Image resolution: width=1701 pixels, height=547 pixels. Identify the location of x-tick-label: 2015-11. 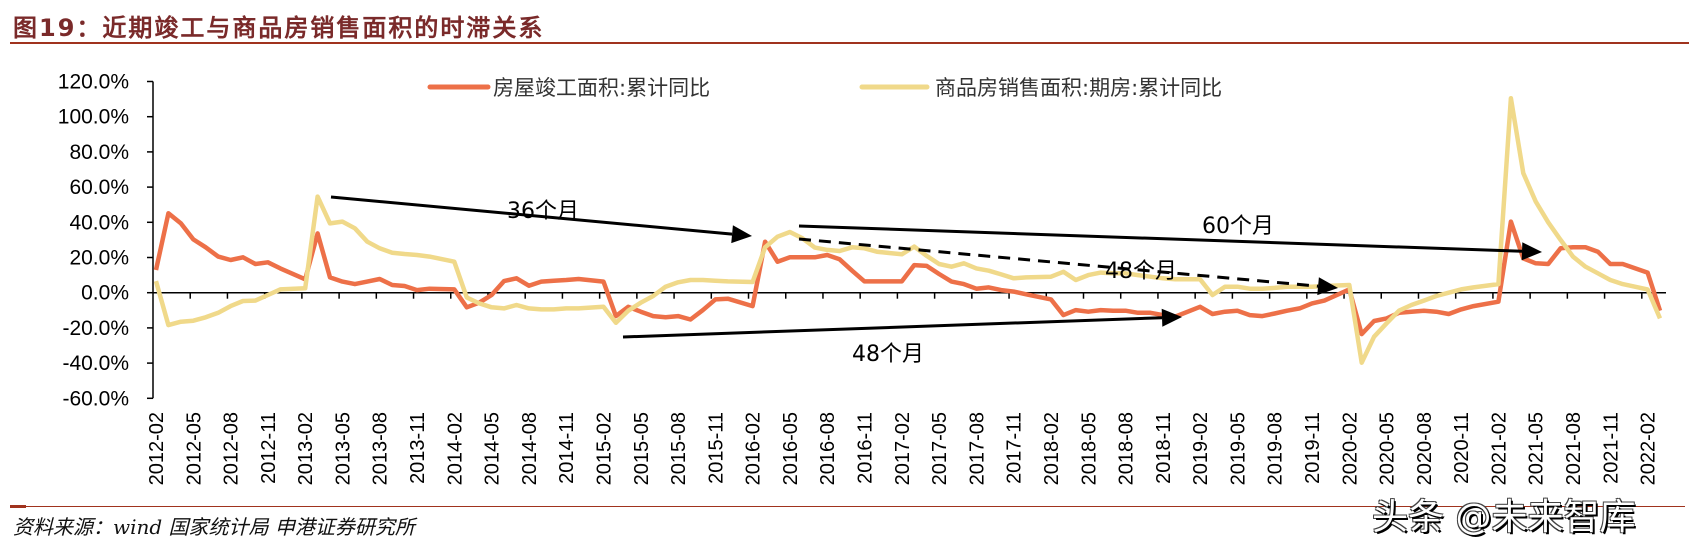
(716, 448).